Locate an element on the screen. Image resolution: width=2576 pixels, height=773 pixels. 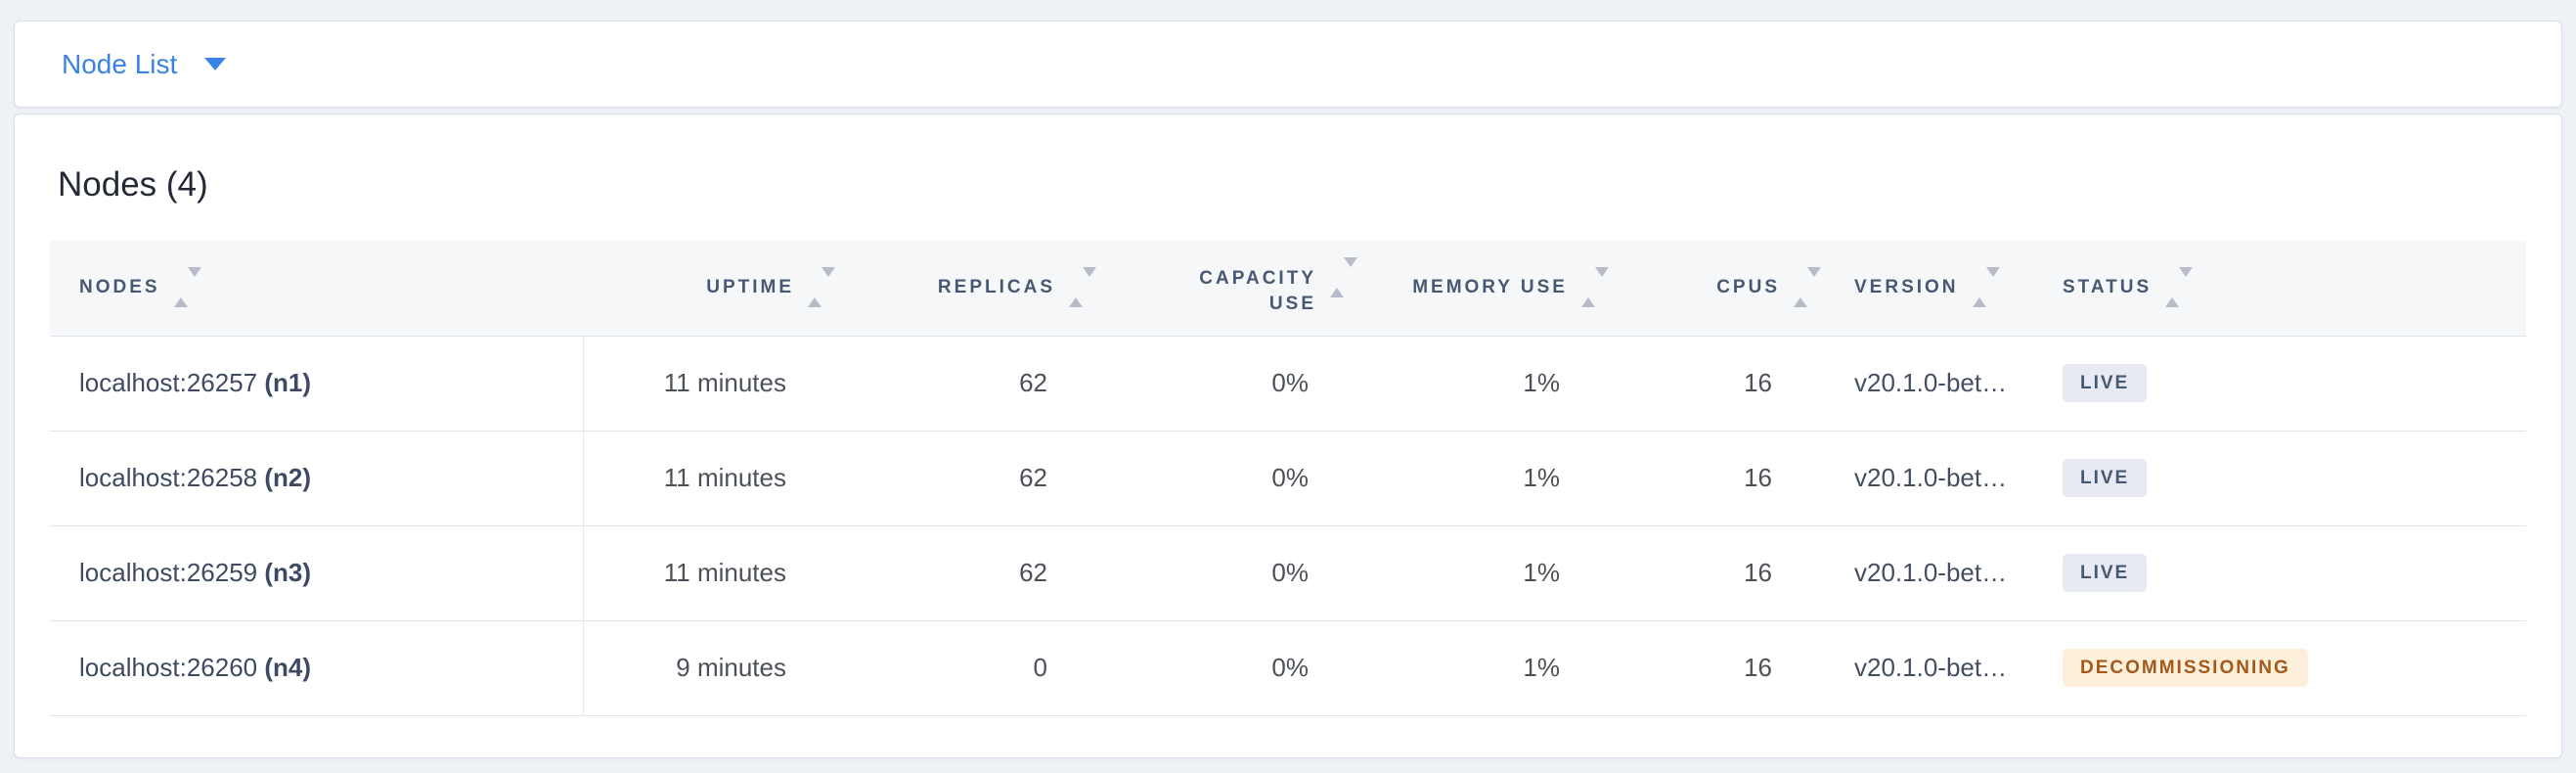
uptime-cell: 9 minutes is located at coordinates (702, 668).